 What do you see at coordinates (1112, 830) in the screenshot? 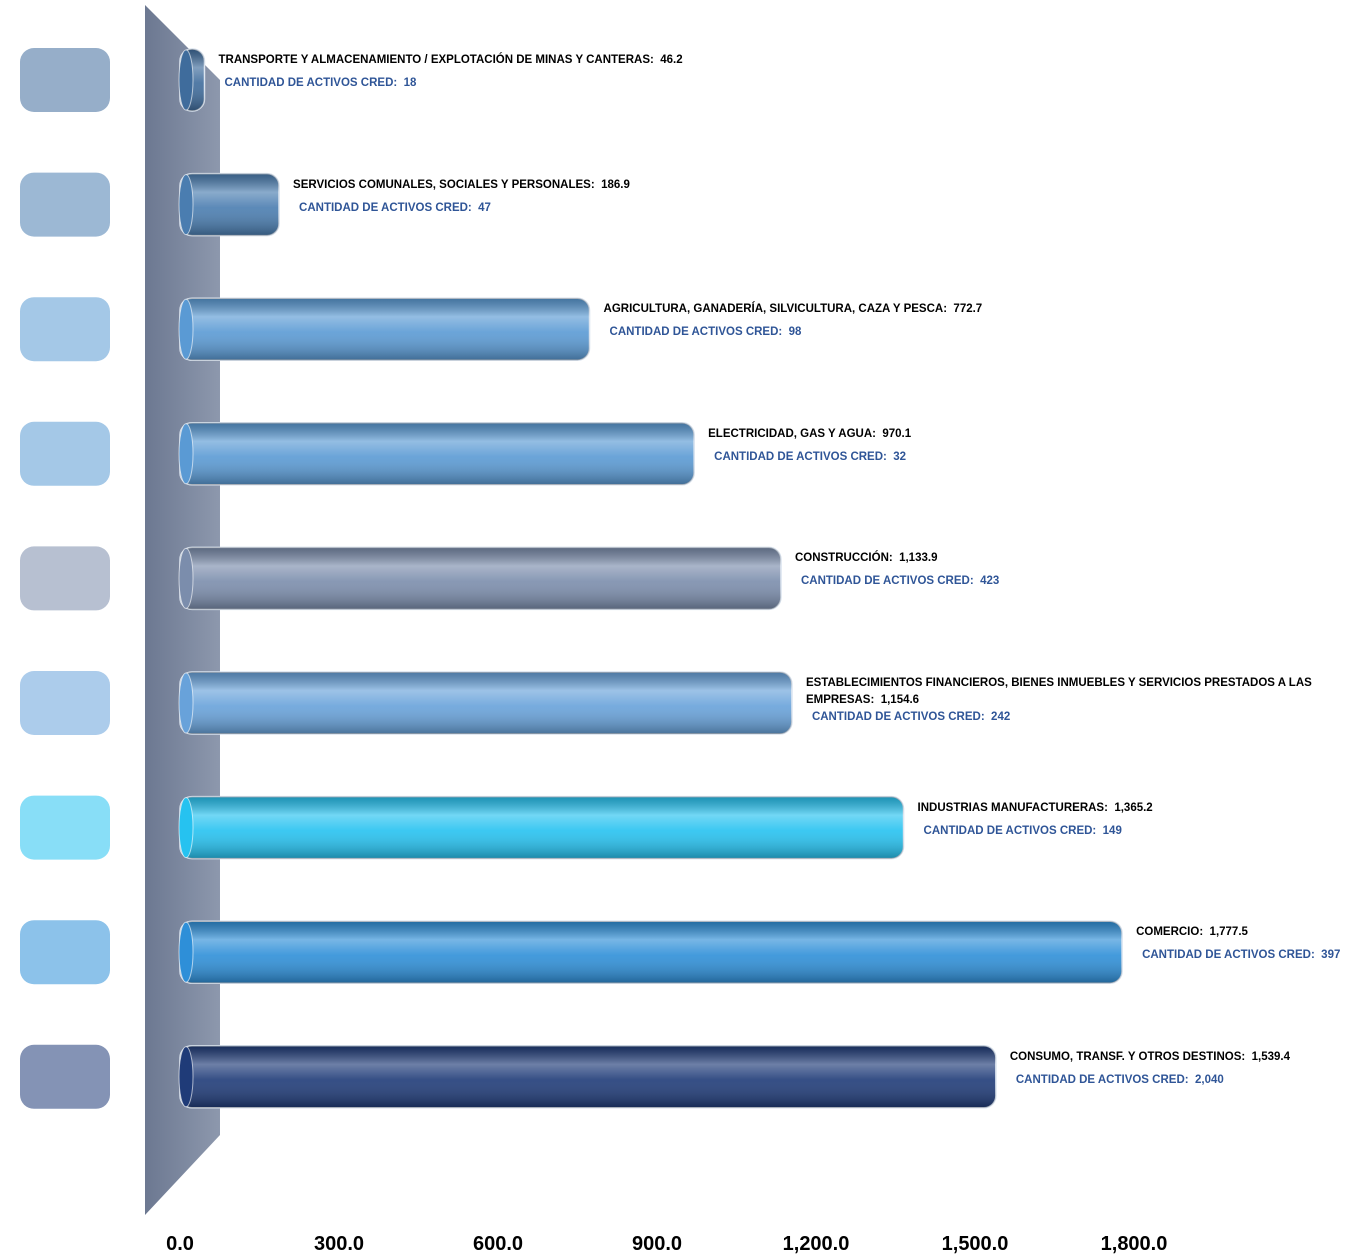
I see `count-value: 149` at bounding box center [1112, 830].